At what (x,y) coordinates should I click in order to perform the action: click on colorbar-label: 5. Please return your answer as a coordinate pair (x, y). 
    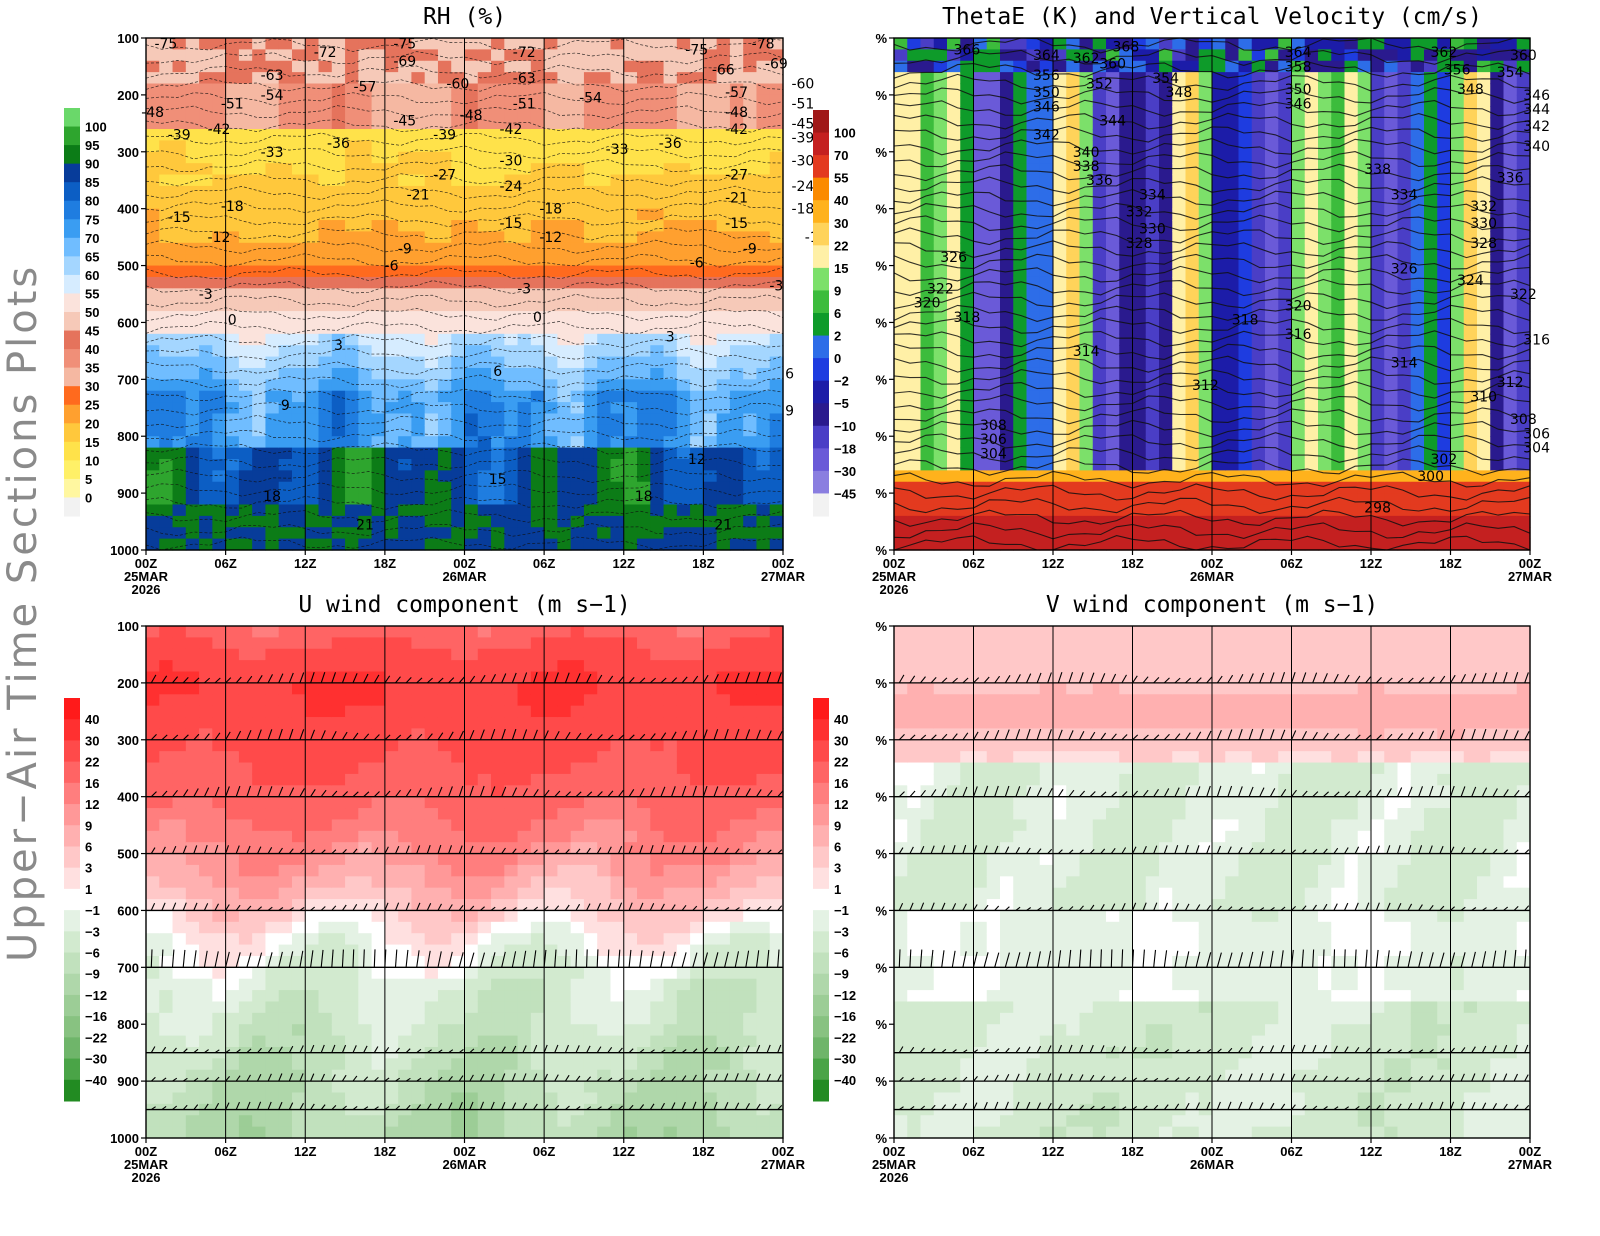
    Looking at the image, I should click on (88, 479).